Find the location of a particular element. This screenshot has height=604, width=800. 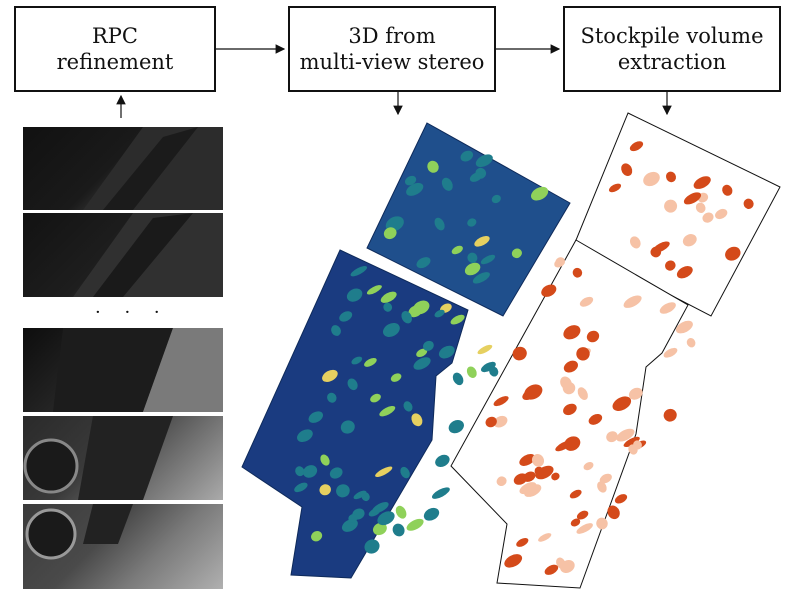

stockpile-volume-box: Stockpile volume extraction is located at coordinates (672, 49).